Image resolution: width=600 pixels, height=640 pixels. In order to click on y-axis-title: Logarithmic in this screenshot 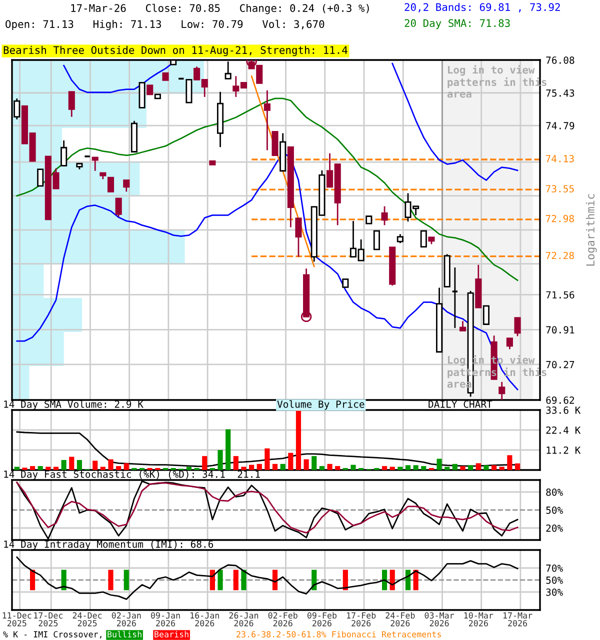, I will do `click(591, 230)`.